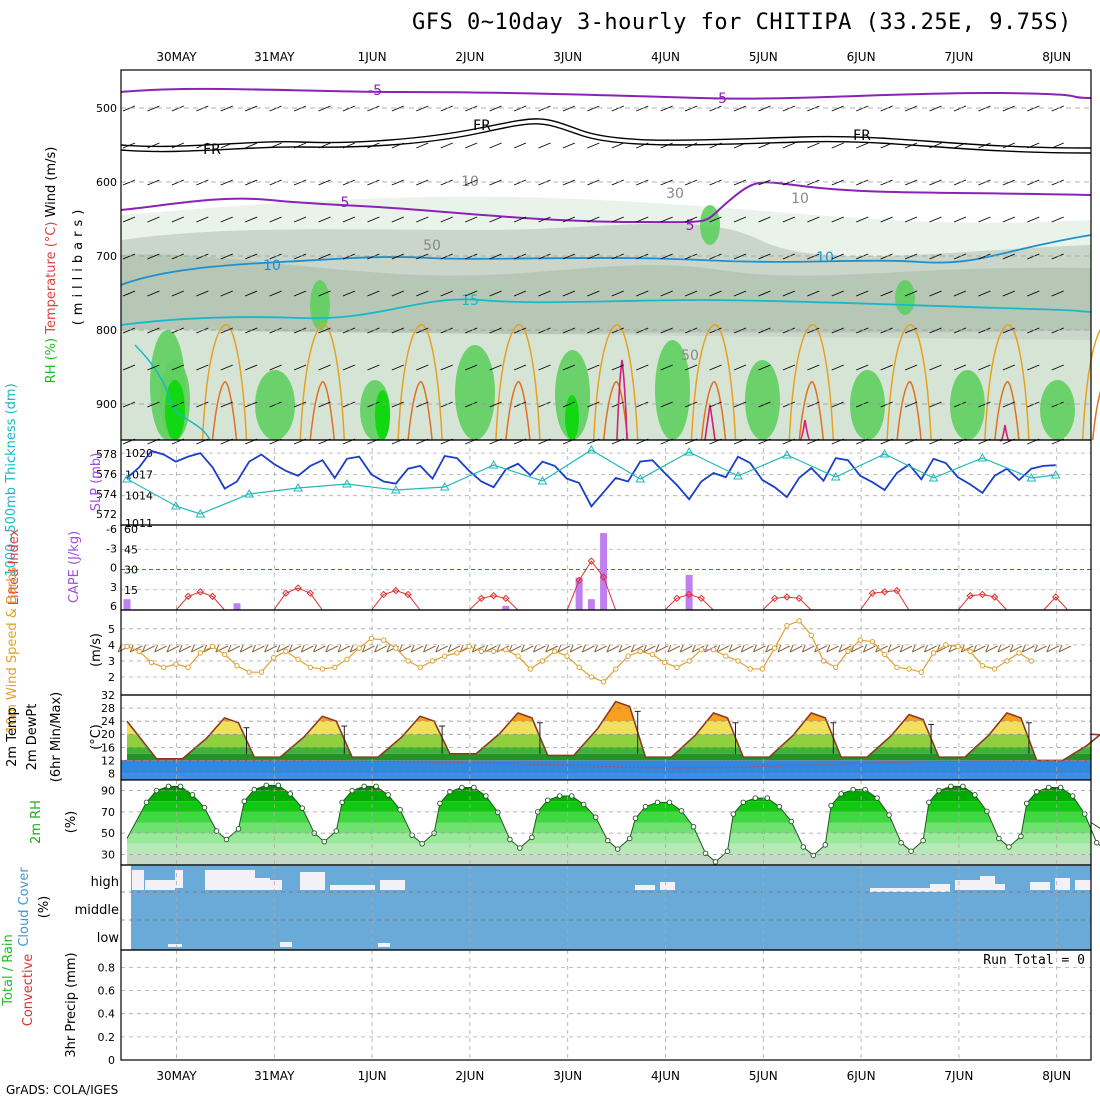 Image resolution: width=1100 pixels, height=1100 pixels. What do you see at coordinates (113, 568) in the screenshot?
I see `li-tick: 0` at bounding box center [113, 568].